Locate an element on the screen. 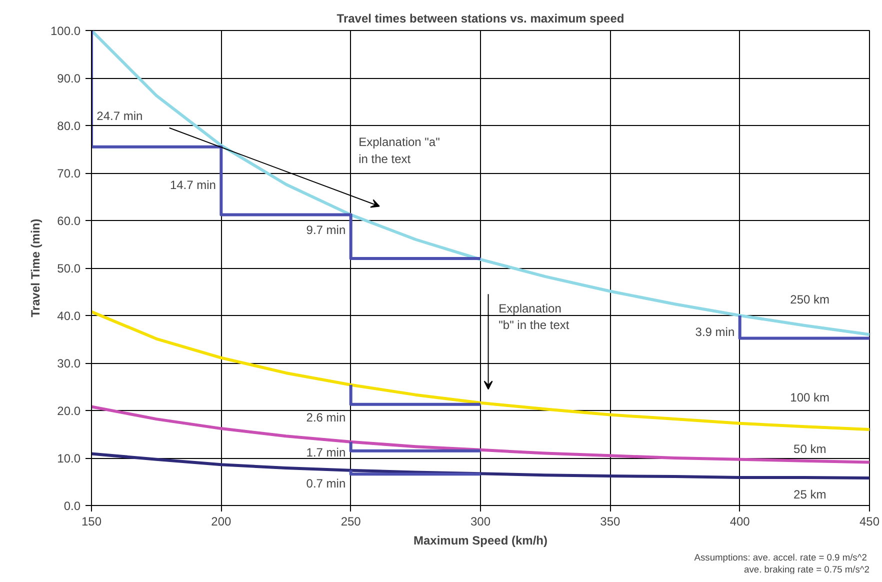 Image resolution: width=882 pixels, height=582 pixels. x-tick-label: 400 is located at coordinates (740, 521).